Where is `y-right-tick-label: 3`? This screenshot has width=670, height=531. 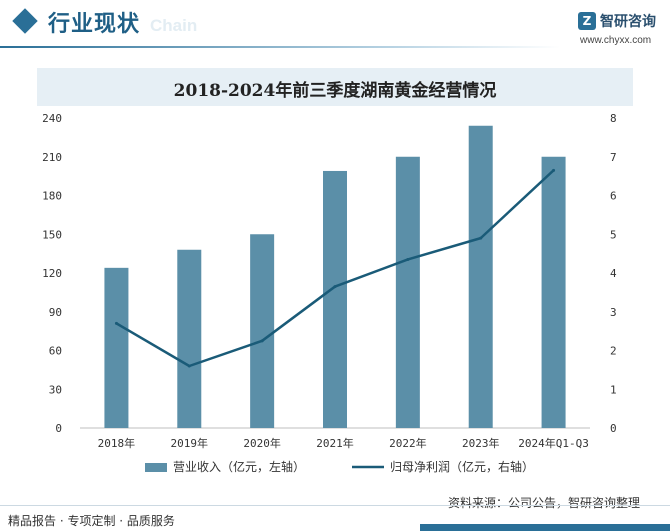
y-right-tick-label: 3 is located at coordinates (613, 312).